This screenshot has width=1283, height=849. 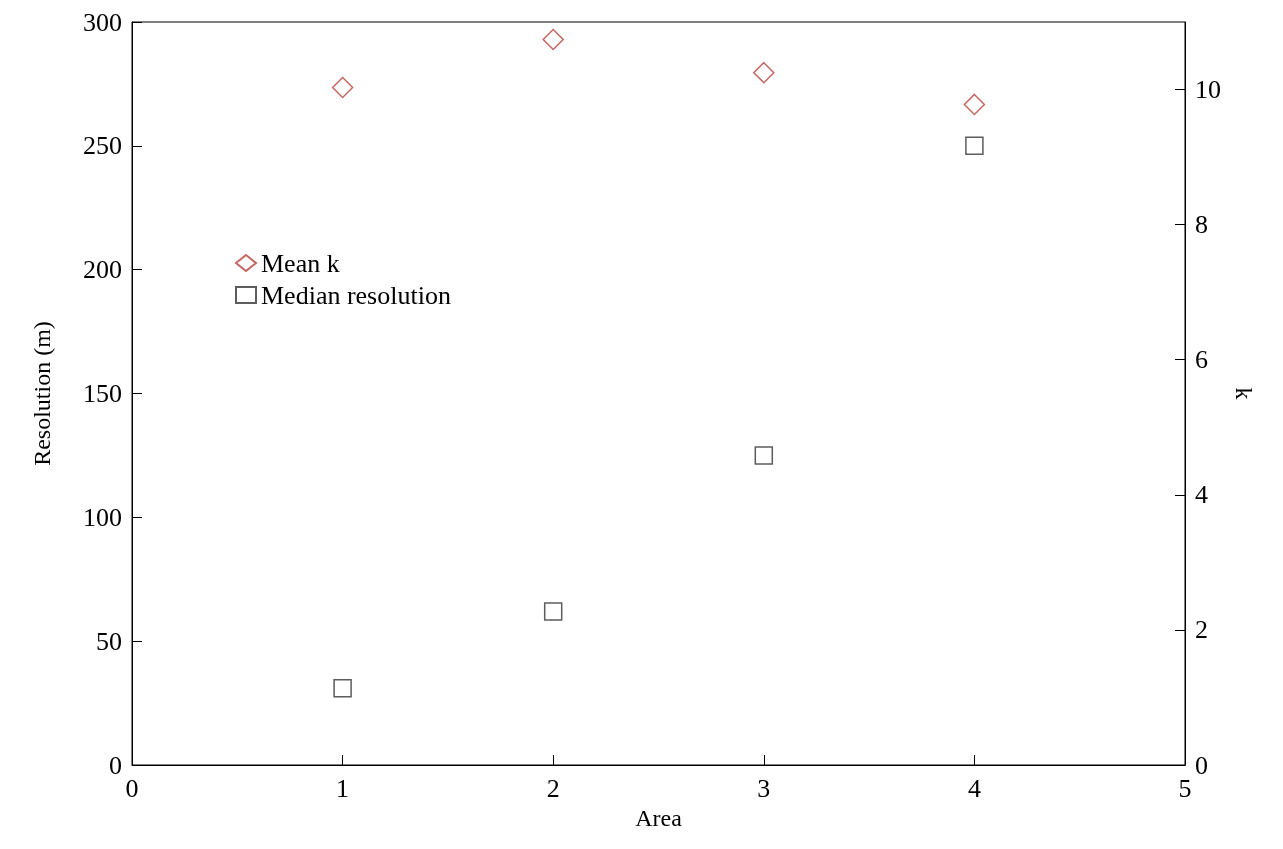 I want to click on x-tick-label: 1, so click(x=343, y=788).